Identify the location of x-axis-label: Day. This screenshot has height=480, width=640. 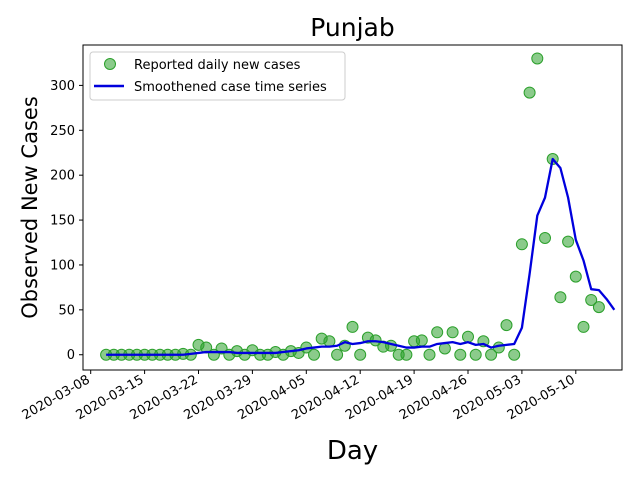
(352, 451).